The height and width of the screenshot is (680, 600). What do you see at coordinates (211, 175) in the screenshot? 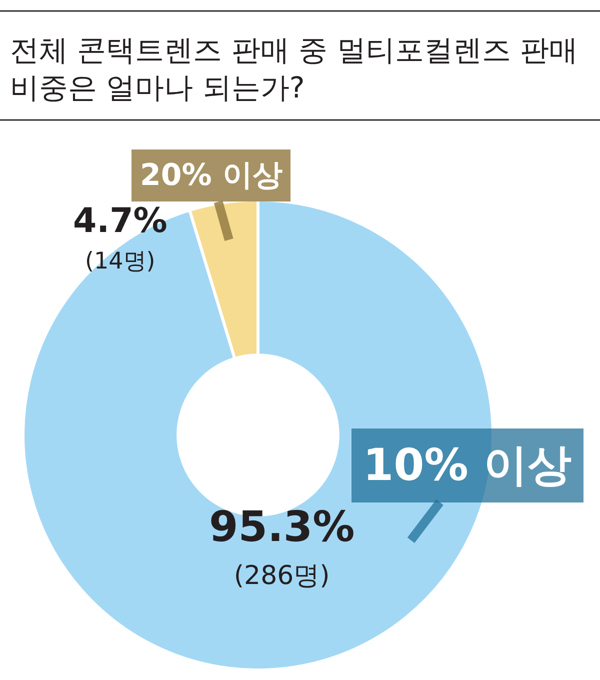
I see `slice-label: 20% 이상` at bounding box center [211, 175].